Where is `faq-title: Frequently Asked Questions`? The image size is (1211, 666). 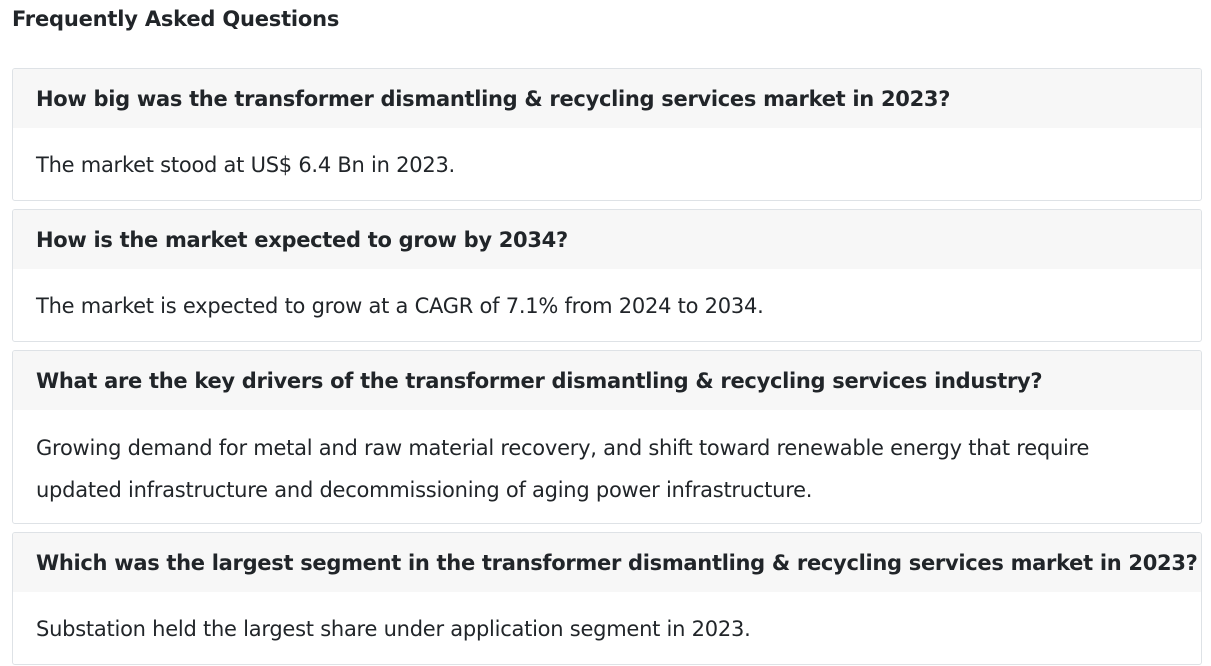
faq-title: Frequently Asked Questions is located at coordinates (176, 19).